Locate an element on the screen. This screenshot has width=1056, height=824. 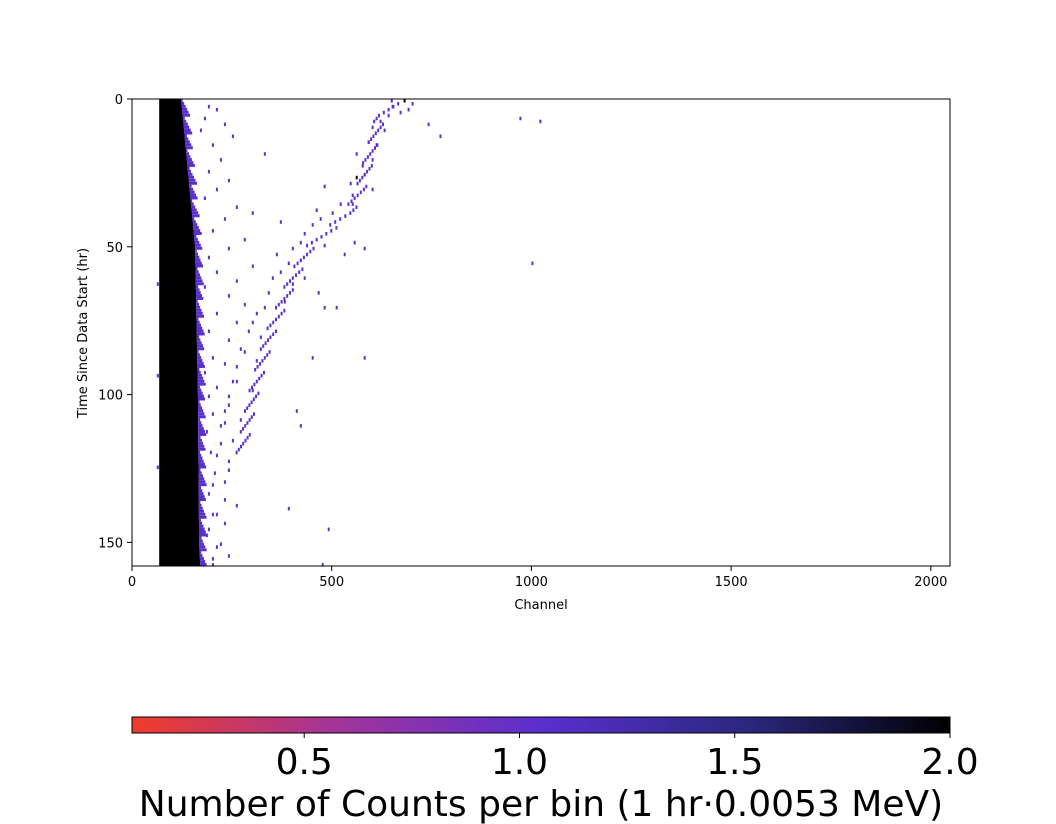
y-tick-label-0: 0 is located at coordinates (119, 100).